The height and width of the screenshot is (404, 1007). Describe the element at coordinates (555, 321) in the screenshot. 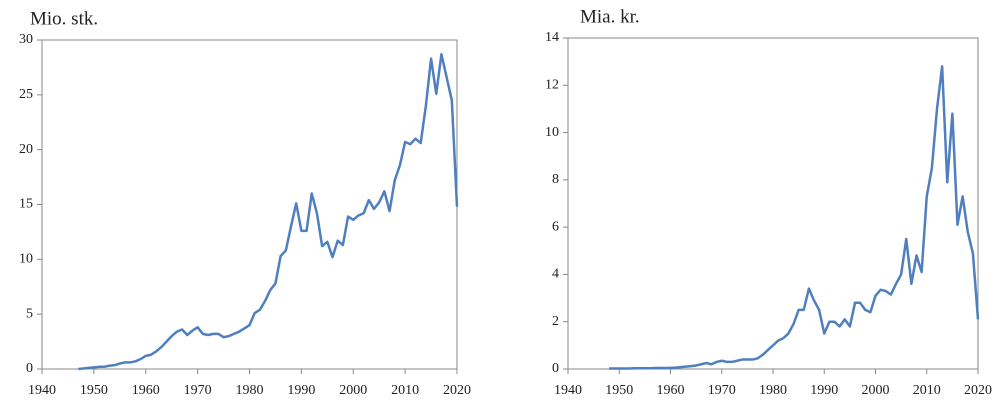

I see `y-tick-label: 2` at that location.